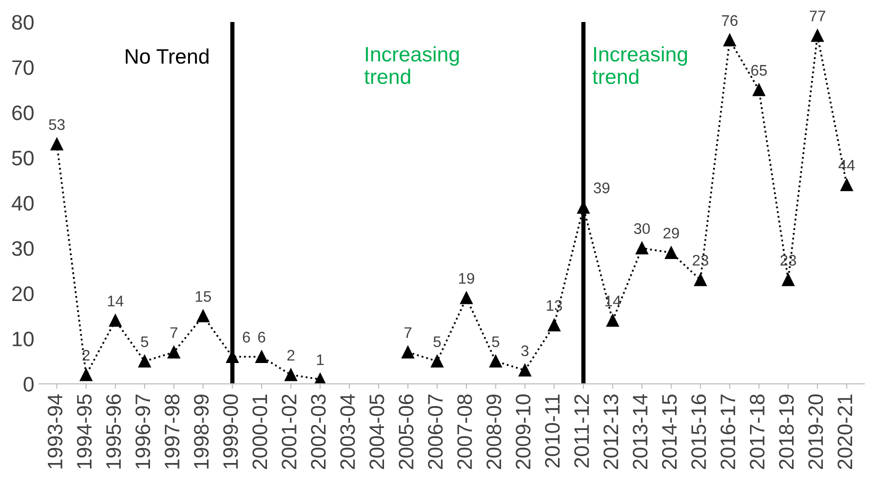 The height and width of the screenshot is (489, 873). What do you see at coordinates (289, 431) in the screenshot?
I see `x-tick-label: 2001-02` at bounding box center [289, 431].